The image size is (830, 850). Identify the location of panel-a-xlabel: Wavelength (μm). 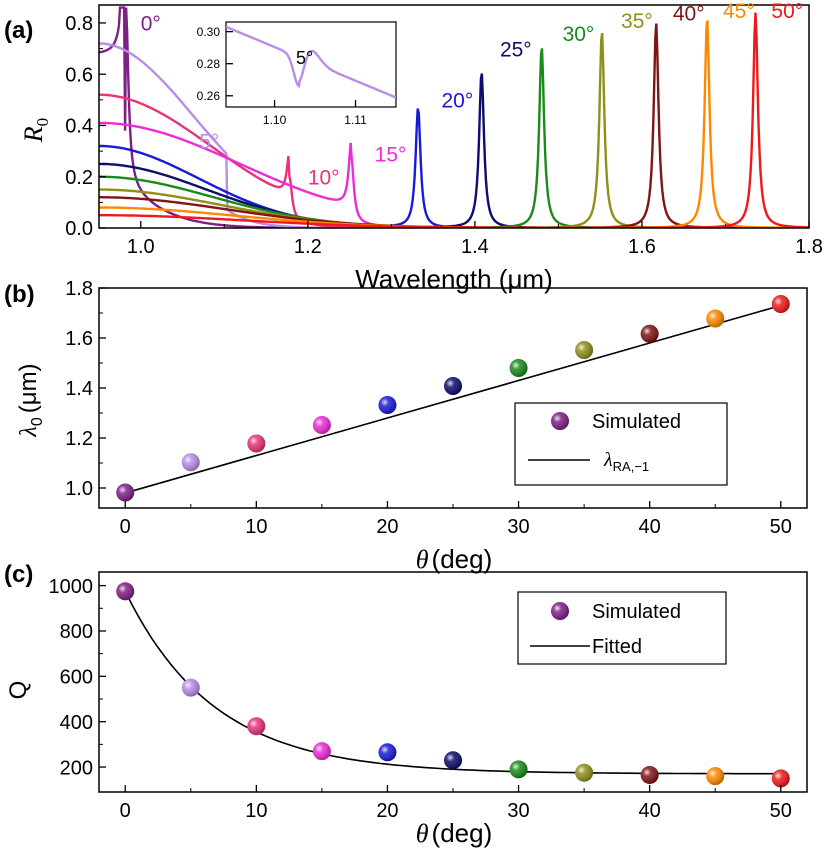
(454, 279).